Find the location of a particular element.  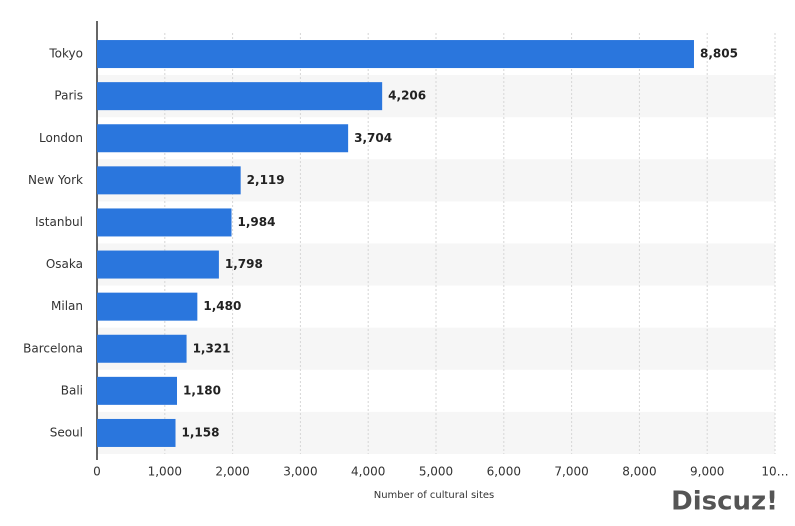

value-label: 1,984 is located at coordinates (257, 222).